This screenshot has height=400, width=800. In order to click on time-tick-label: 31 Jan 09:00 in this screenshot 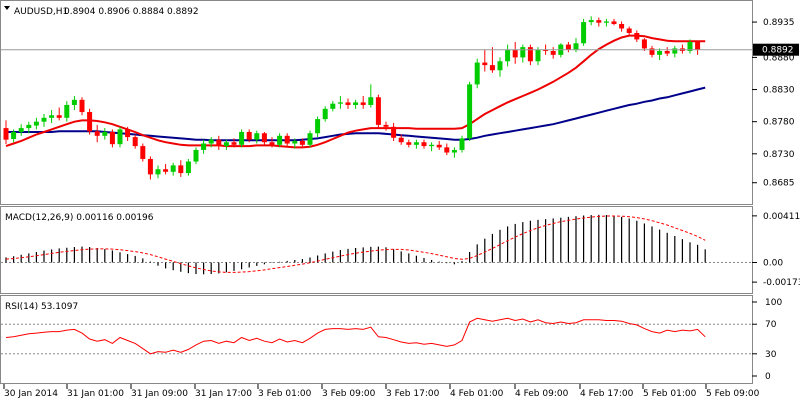, I will do `click(159, 394)`.